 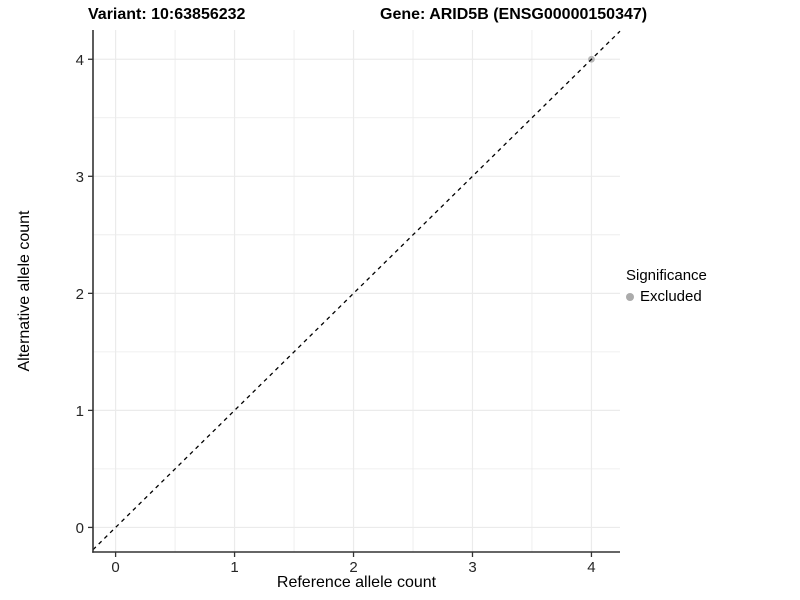 What do you see at coordinates (666, 275) in the screenshot?
I see `legend-title: Significance` at bounding box center [666, 275].